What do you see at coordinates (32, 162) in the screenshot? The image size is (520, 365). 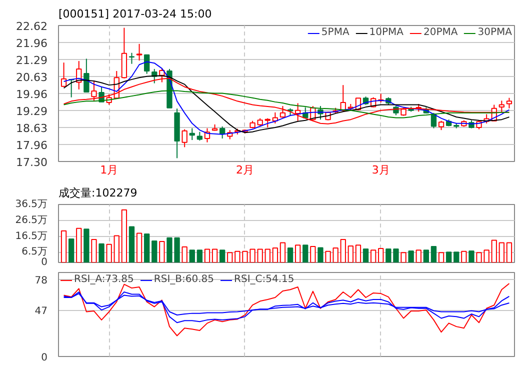 I see `y-tick-label: 17.30` at bounding box center [32, 162].